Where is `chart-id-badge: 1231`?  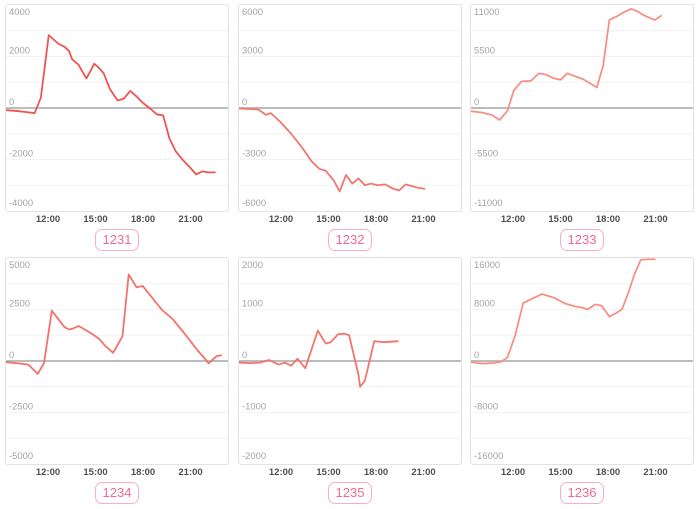 chart-id-badge: 1231 is located at coordinates (117, 240).